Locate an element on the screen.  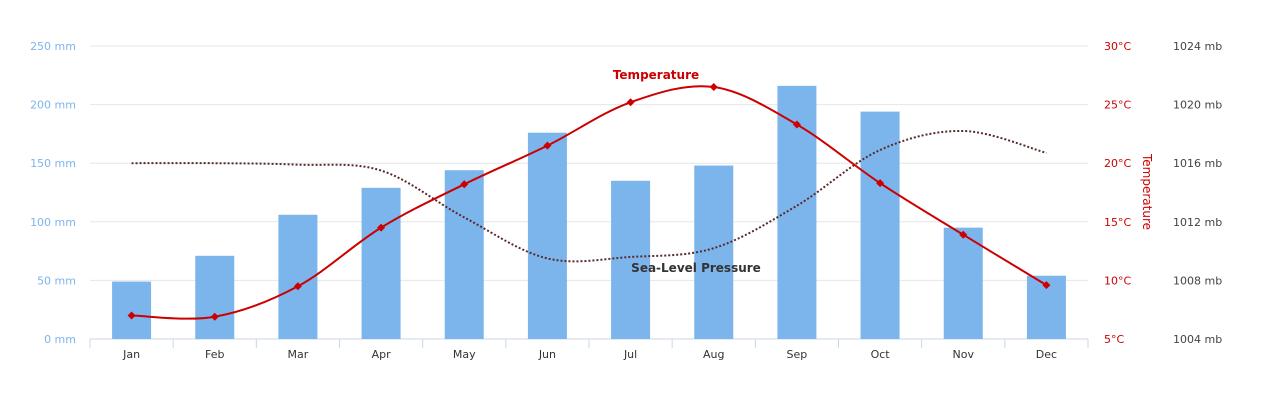
x-tick-label: Mar is located at coordinates (298, 354).